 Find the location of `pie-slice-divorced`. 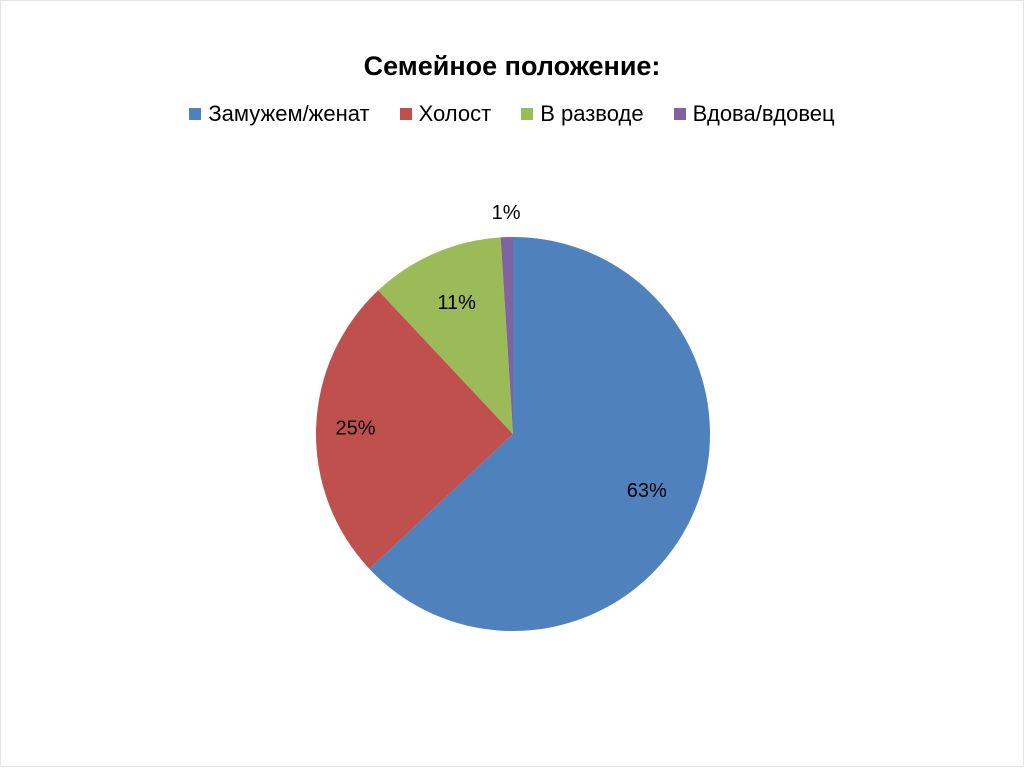

pie-slice-divorced is located at coordinates (445, 335).